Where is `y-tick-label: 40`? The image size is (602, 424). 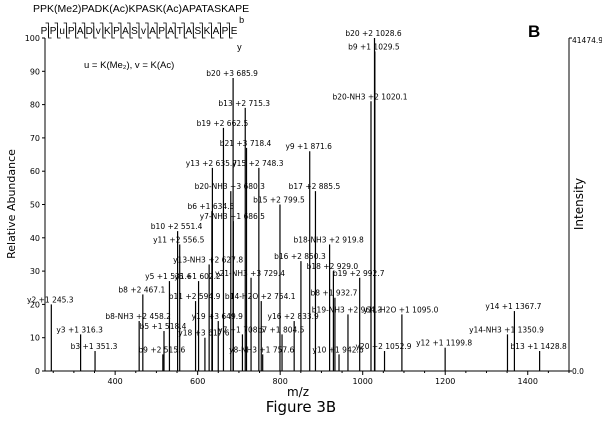
y-tick-label: 40 is located at coordinates (35, 238).